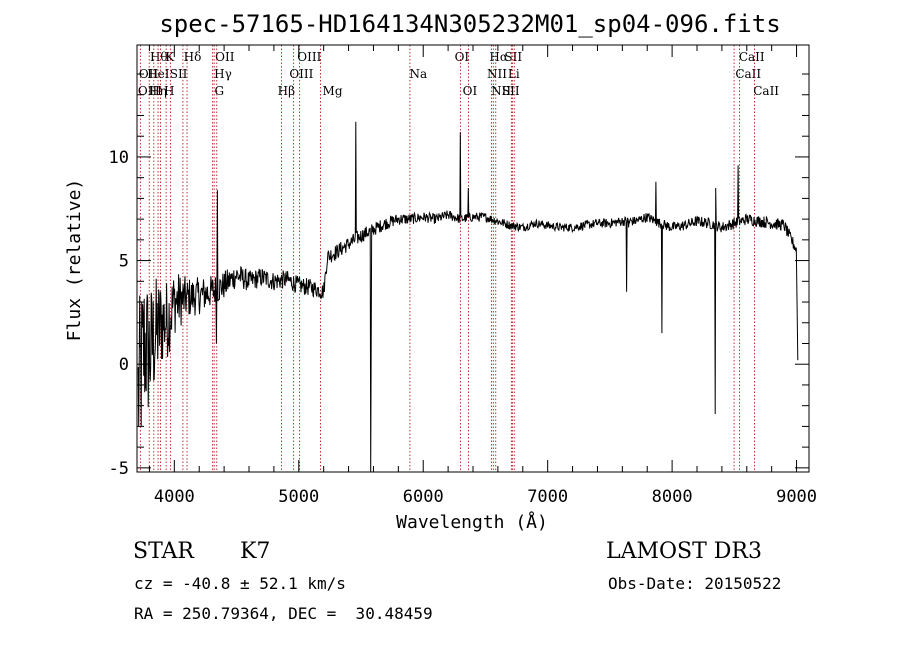  What do you see at coordinates (124, 365) in the screenshot?
I see `y-tick-label: 0` at bounding box center [124, 365].